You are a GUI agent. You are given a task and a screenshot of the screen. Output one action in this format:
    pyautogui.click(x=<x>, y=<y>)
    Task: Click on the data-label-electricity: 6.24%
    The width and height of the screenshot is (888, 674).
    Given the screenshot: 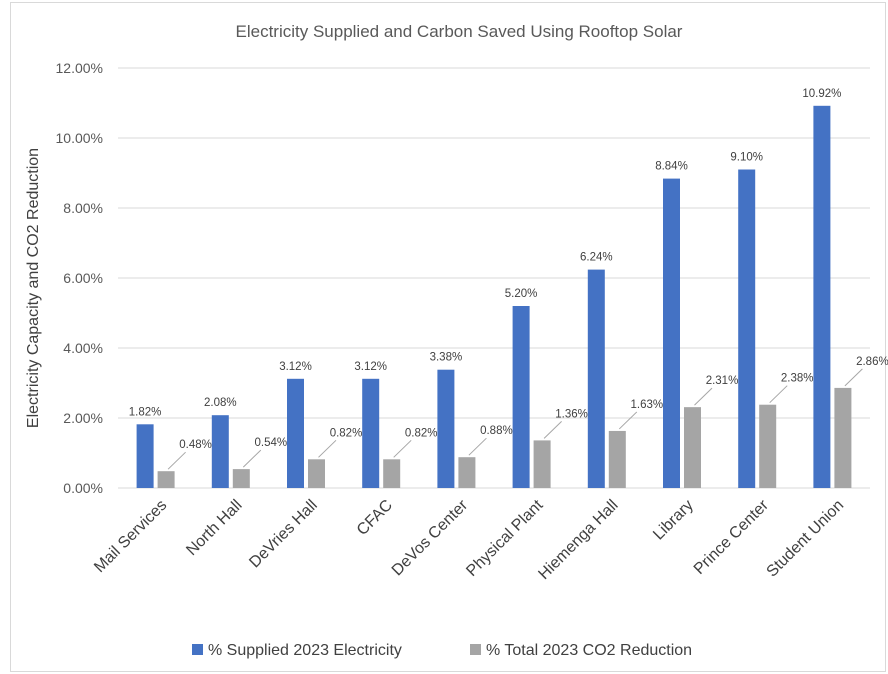 What is the action you would take?
    pyautogui.click(x=596, y=258)
    